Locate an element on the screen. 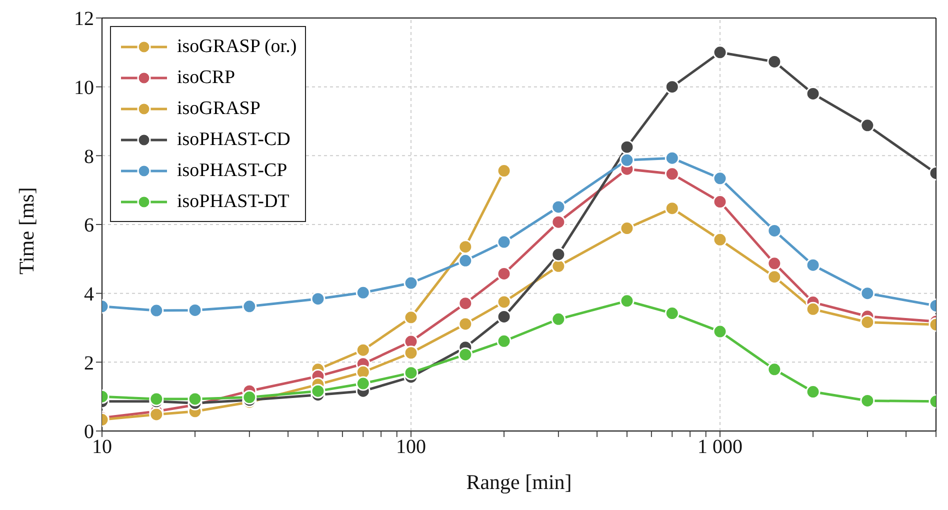 The height and width of the screenshot is (510, 948). legend-label: isoPHAST-CP is located at coordinates (232, 171).